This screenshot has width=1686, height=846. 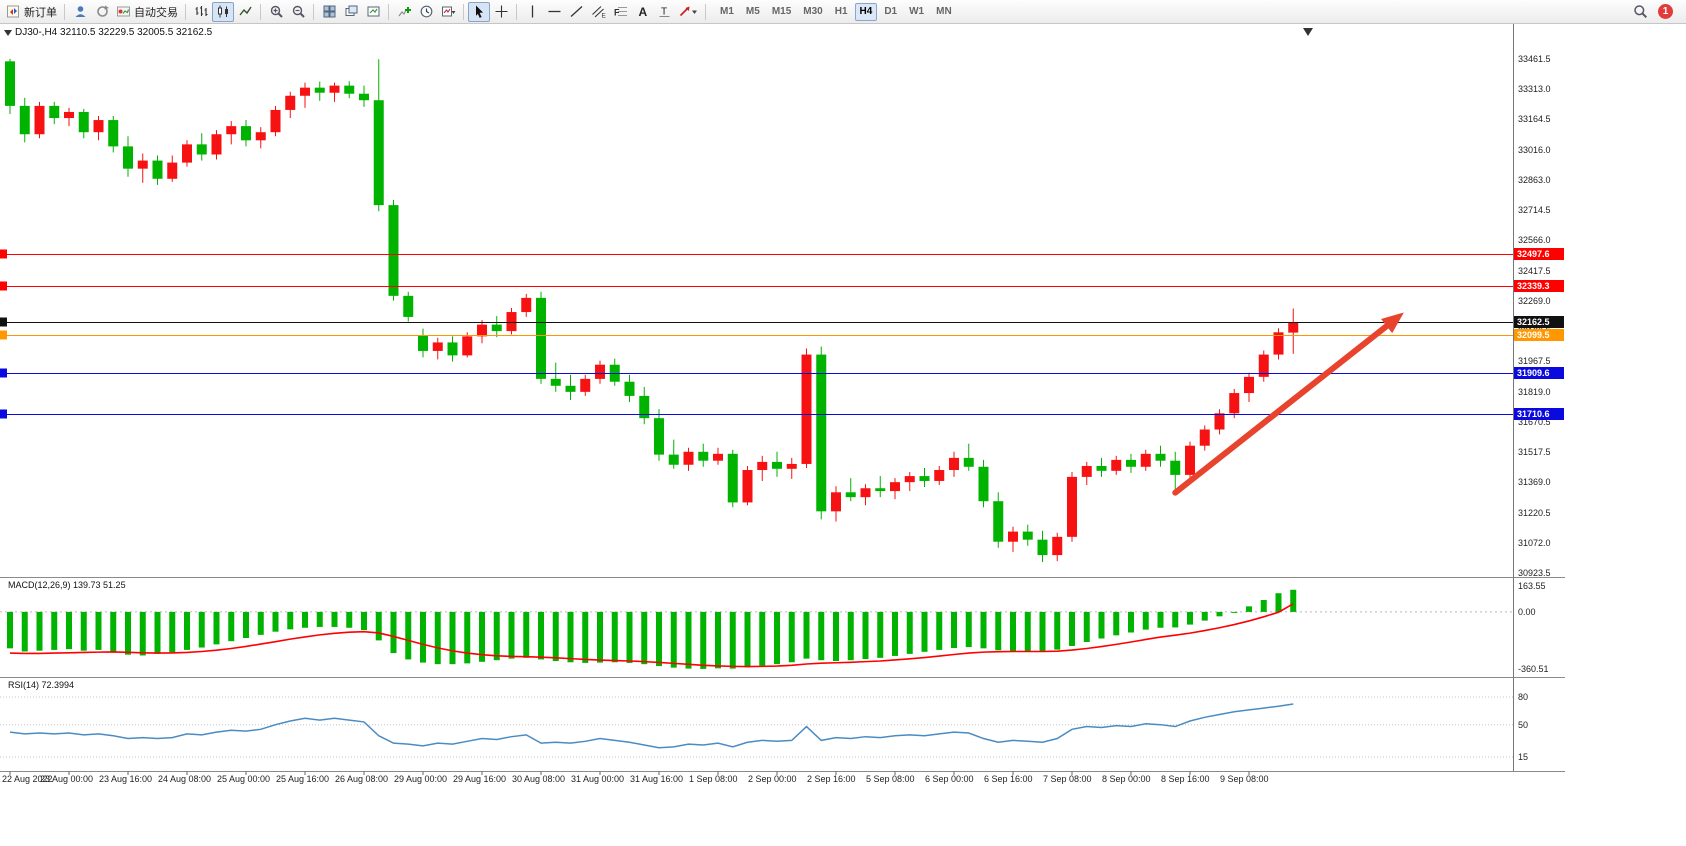 I want to click on vertical-line-button, so click(x=532, y=12).